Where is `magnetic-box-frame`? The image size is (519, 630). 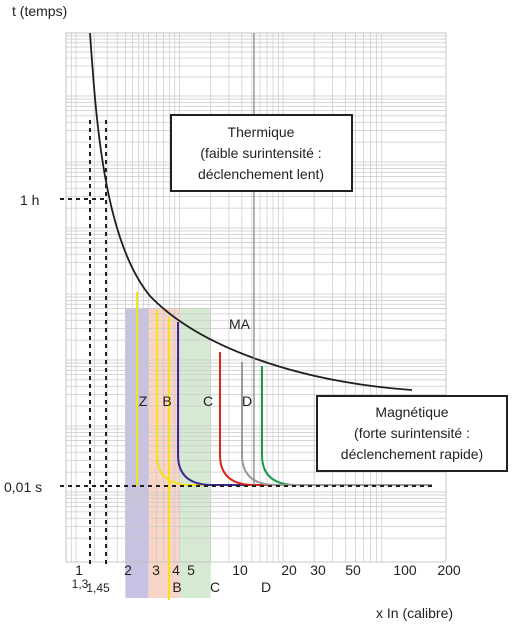
magnetic-box-frame is located at coordinates (412, 433).